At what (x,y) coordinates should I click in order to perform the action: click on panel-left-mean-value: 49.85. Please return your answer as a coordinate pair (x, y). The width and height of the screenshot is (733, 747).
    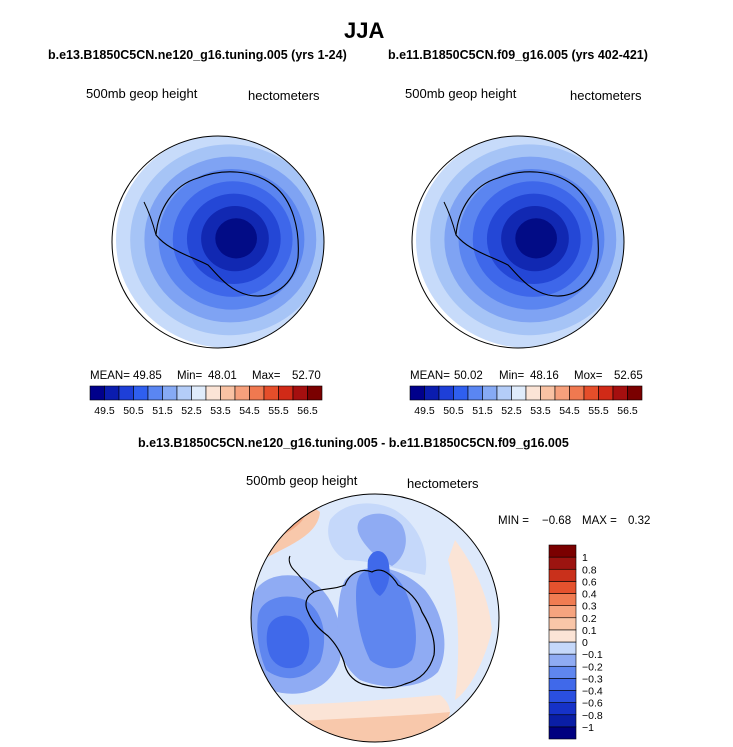
    Looking at the image, I should click on (147, 376).